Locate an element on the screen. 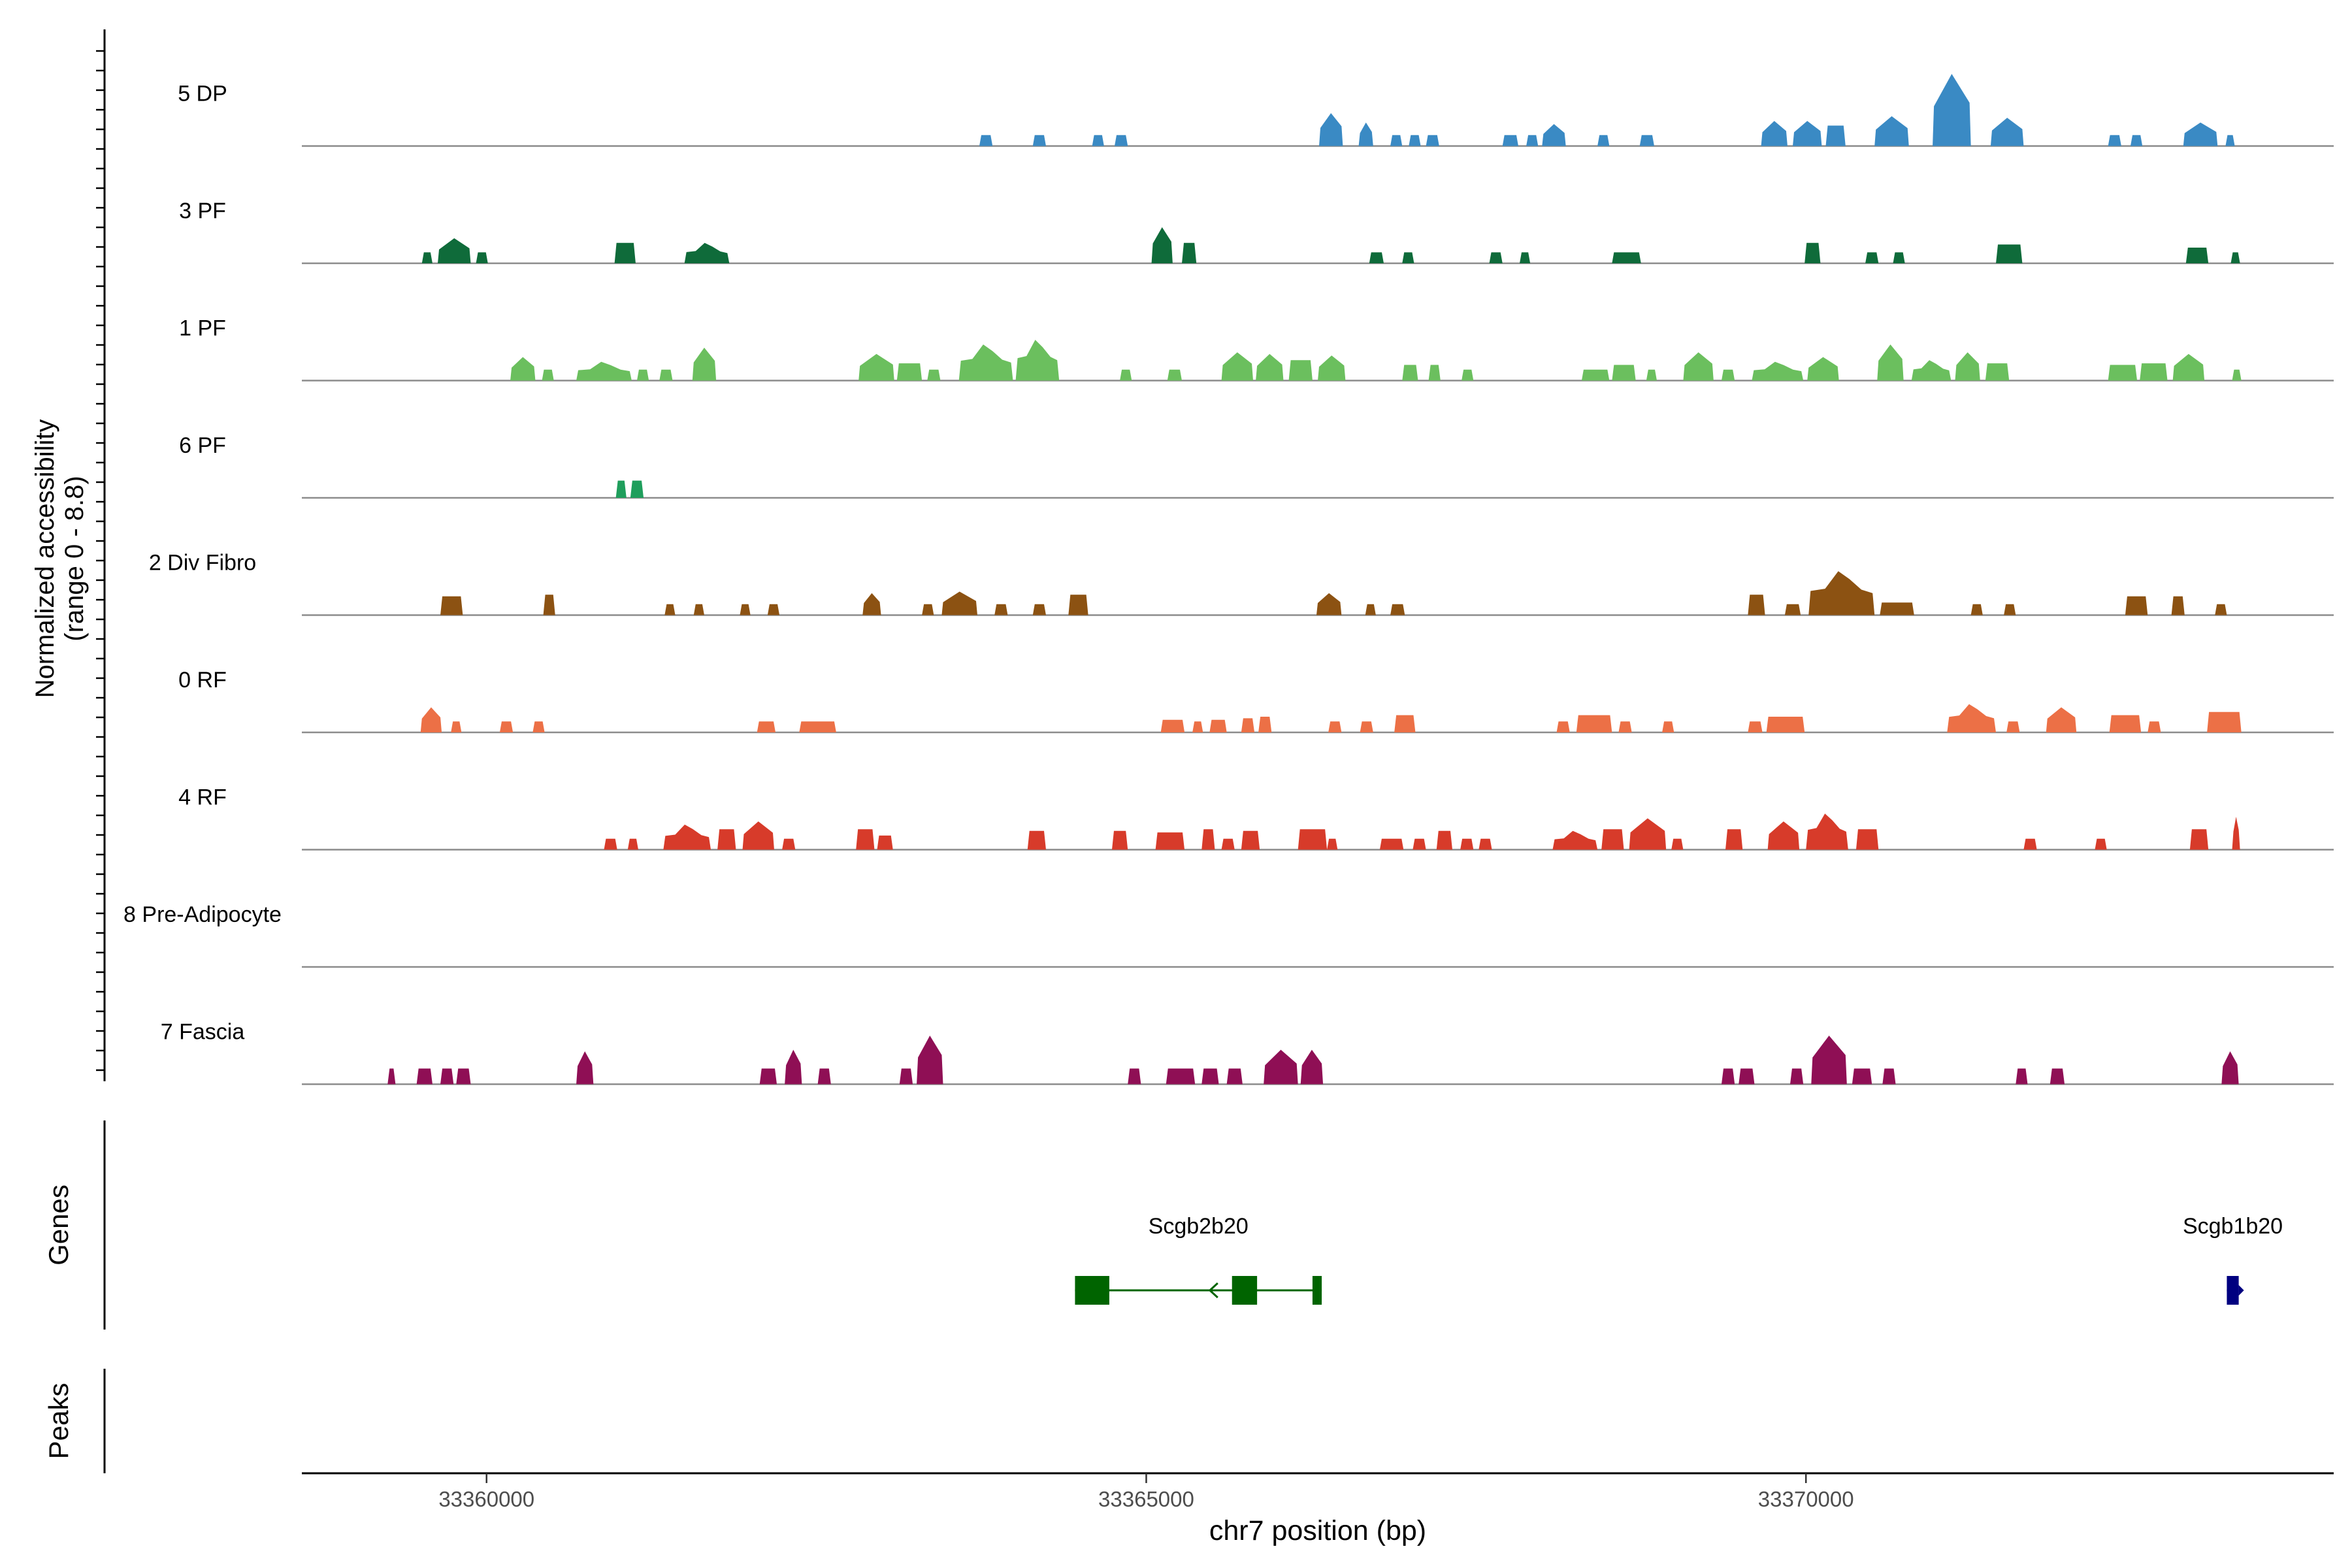 The width and height of the screenshot is (2352, 1568). track-6-pf: 6 PF is located at coordinates (1256, 466).